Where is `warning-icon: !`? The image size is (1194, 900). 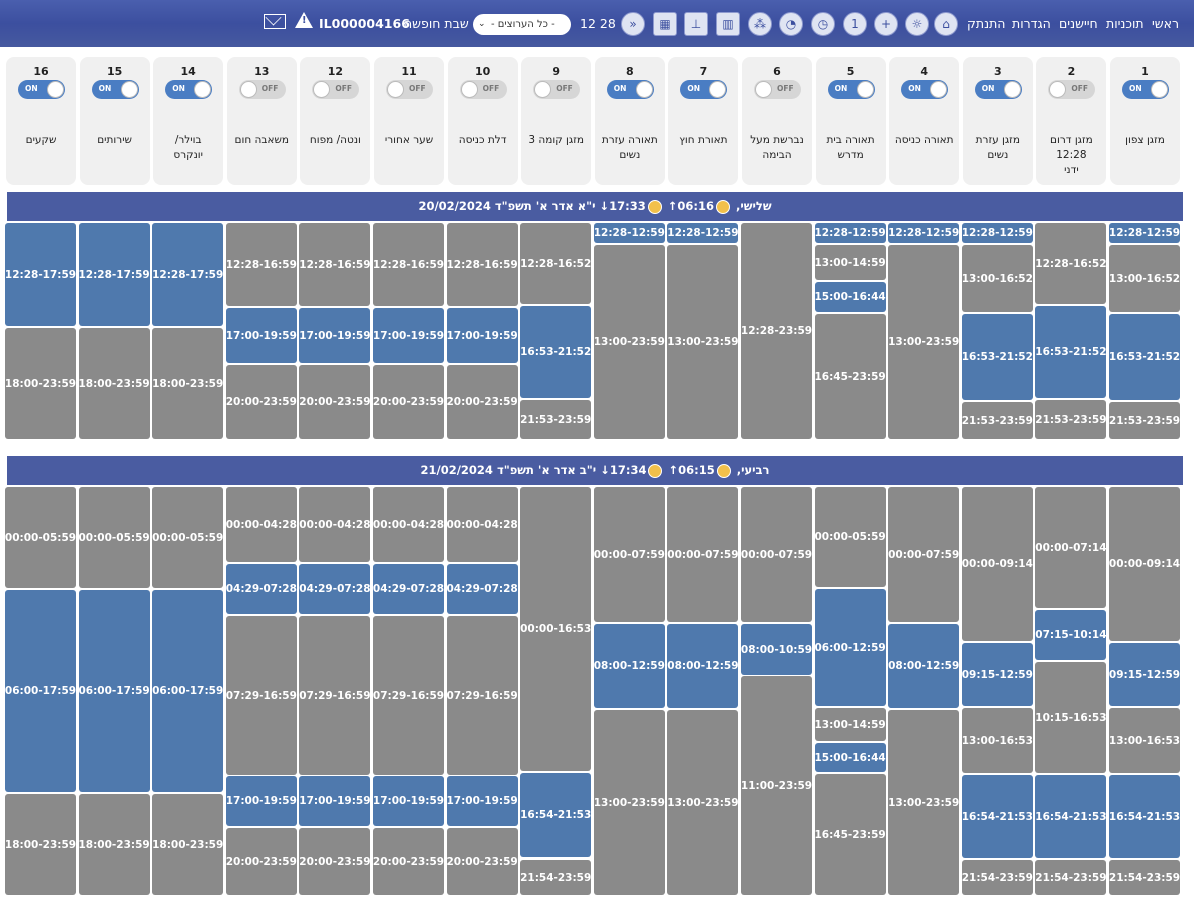
warning-icon: ! is located at coordinates (304, 20).